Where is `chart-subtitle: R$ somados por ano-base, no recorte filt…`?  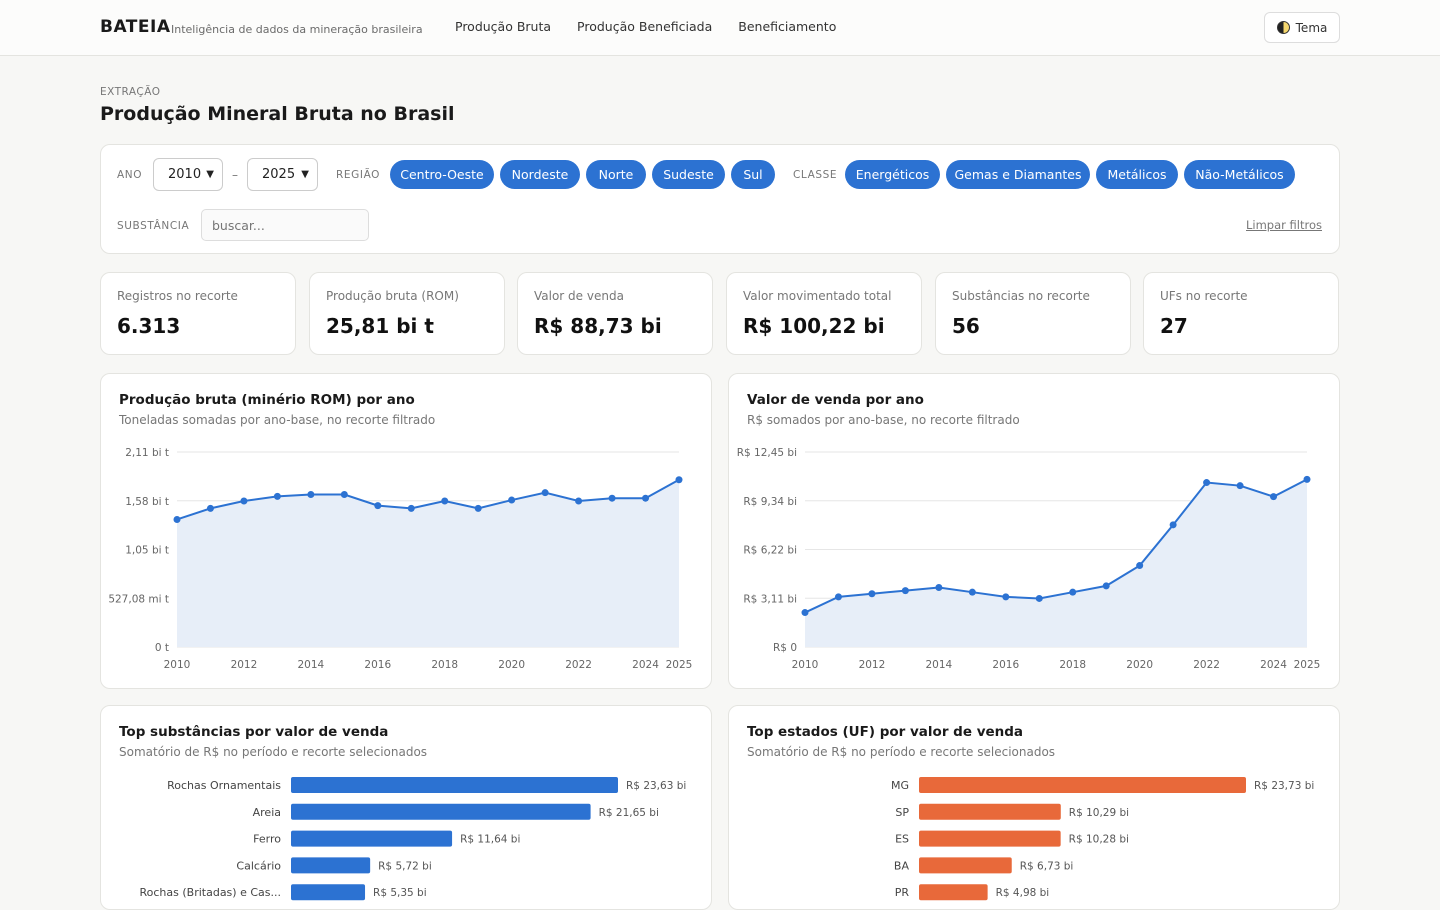
chart-subtitle: R$ somados por ano-base, no recorte filt… is located at coordinates (883, 420).